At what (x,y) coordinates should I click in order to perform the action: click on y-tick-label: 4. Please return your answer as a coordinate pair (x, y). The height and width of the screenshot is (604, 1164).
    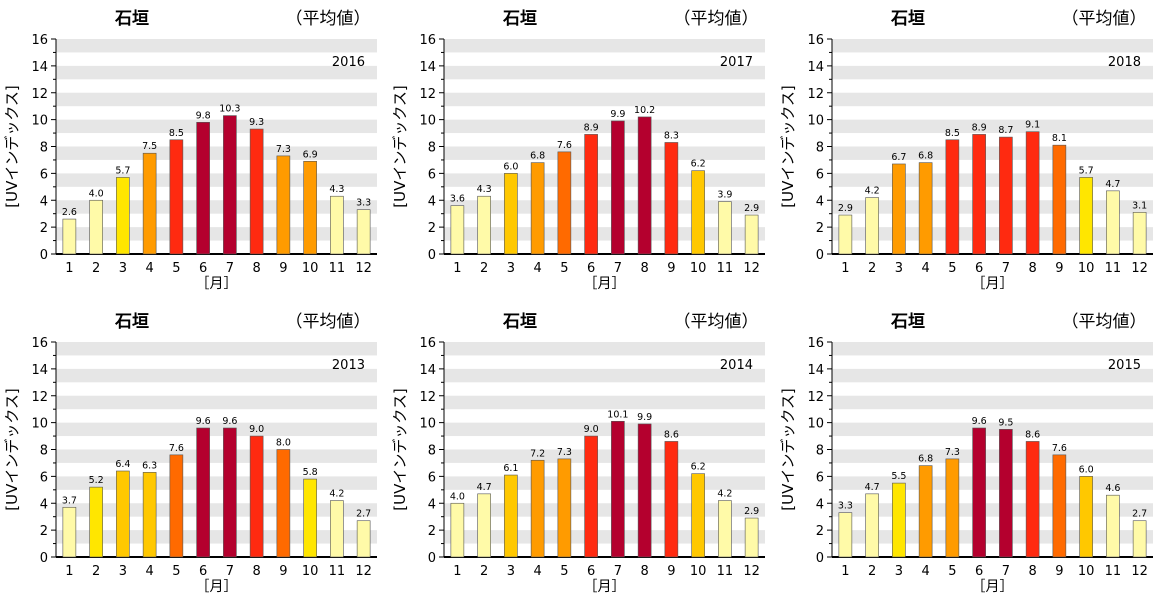
    Looking at the image, I should click on (432, 504).